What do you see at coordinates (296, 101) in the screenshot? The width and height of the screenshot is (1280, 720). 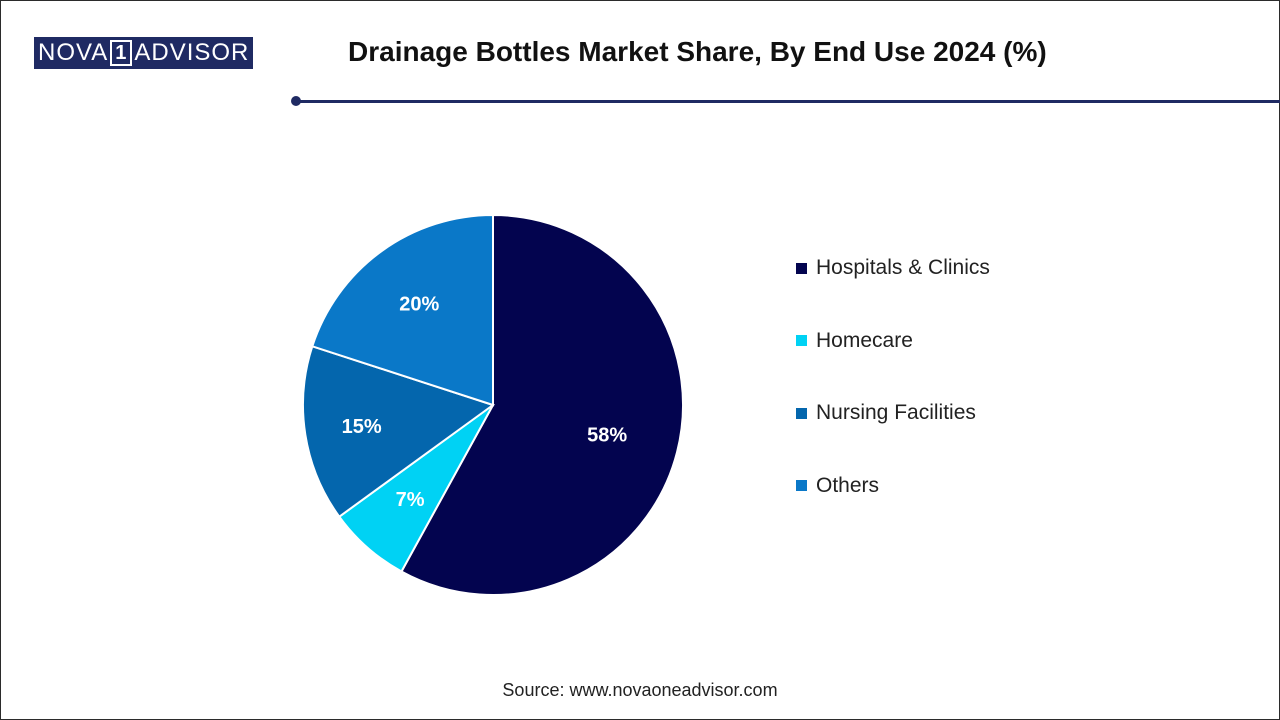 I see `title-rule-dot` at bounding box center [296, 101].